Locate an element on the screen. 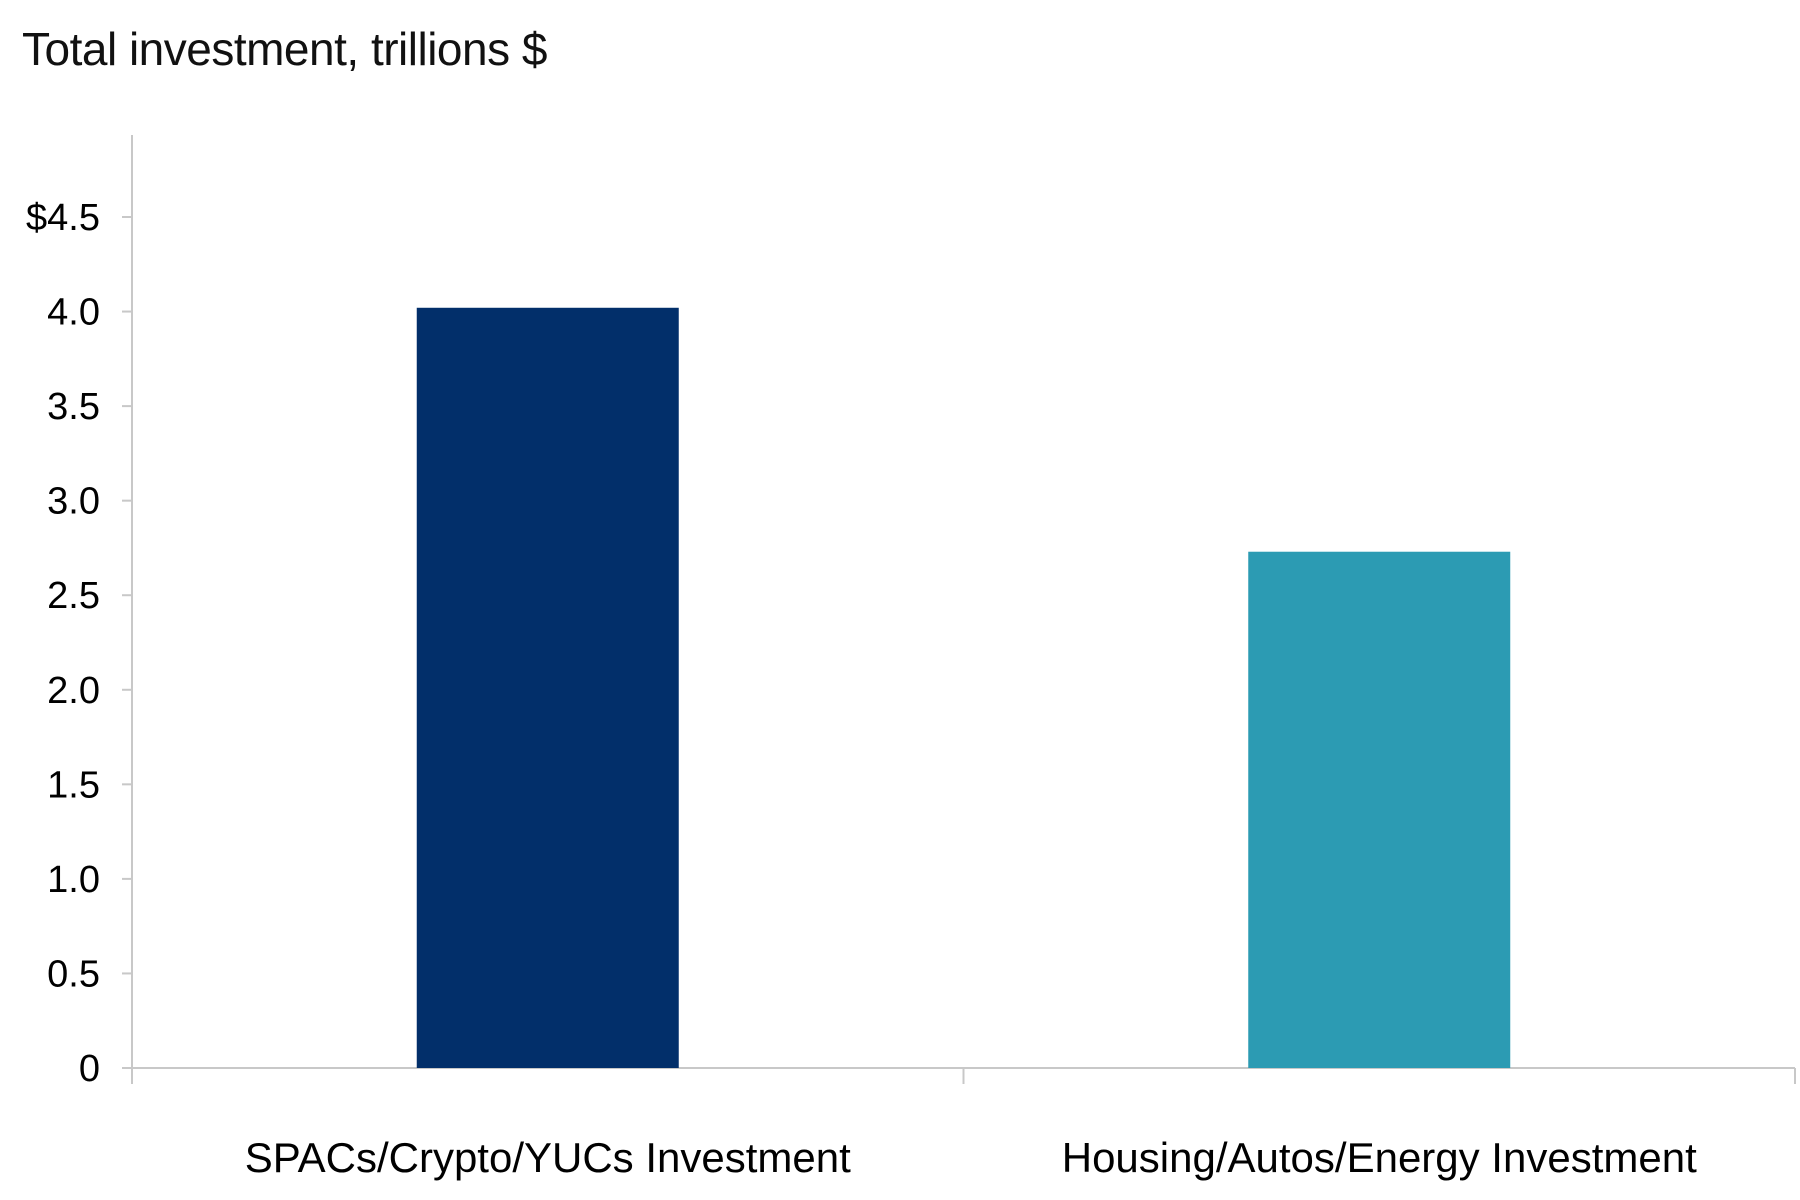  y-tick-label: $4.5 is located at coordinates (63, 218).